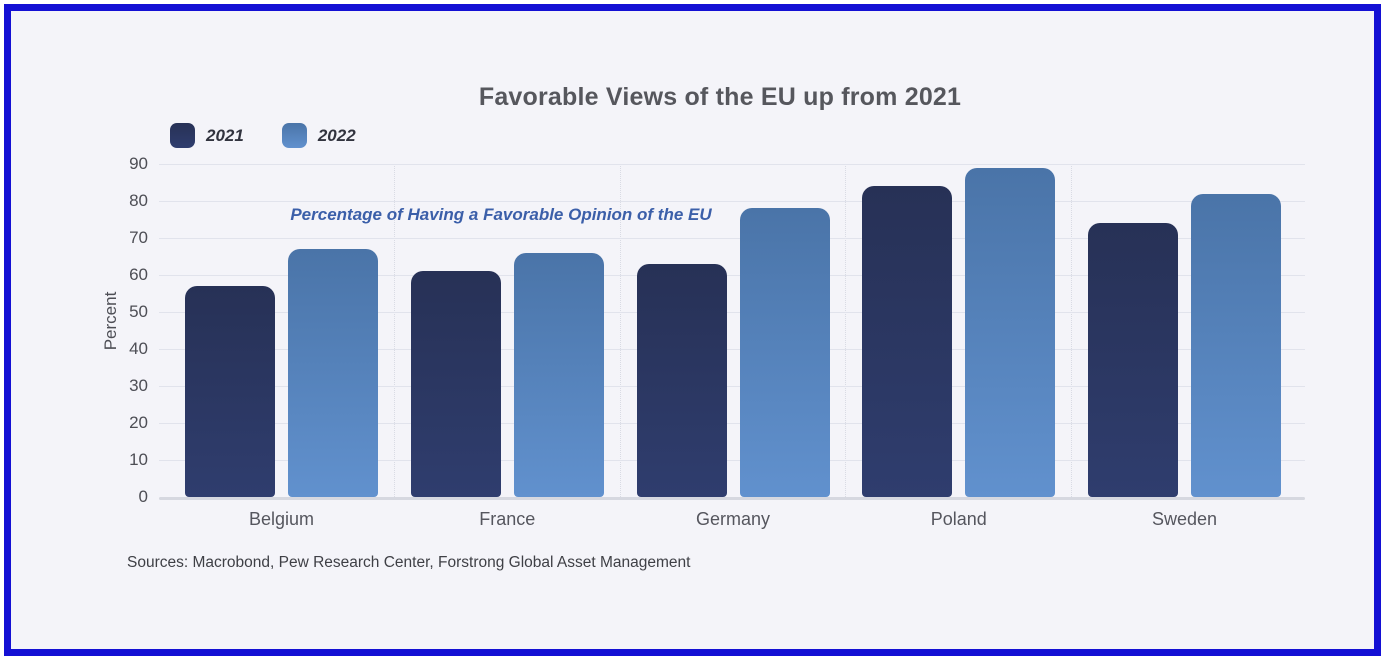  What do you see at coordinates (1184, 330) in the screenshot?
I see `bar-group-sweden` at bounding box center [1184, 330].